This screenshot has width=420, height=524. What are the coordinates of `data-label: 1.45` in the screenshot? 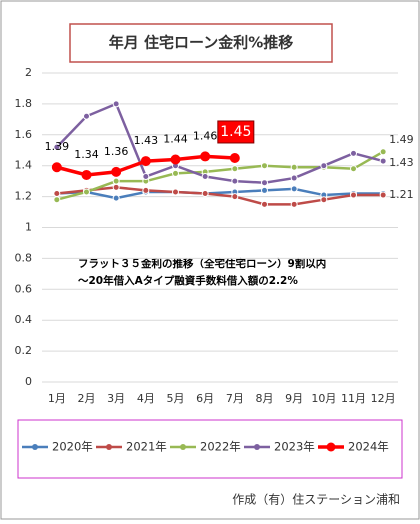 It's located at (235, 132).